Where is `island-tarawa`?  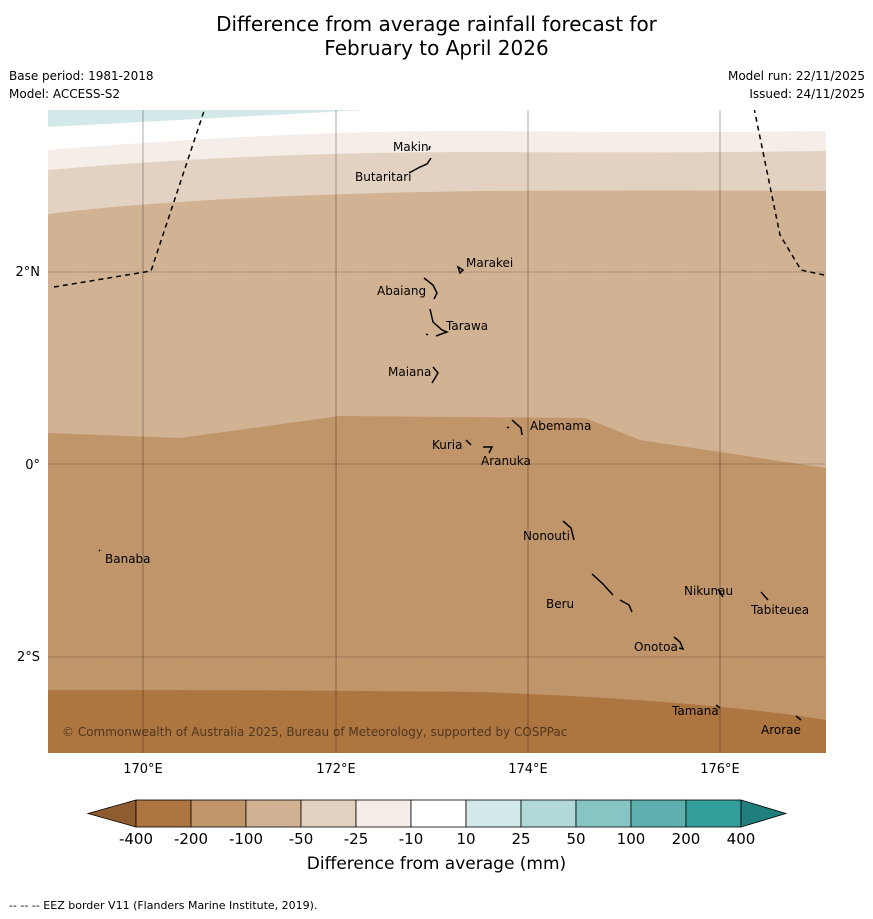
island-tarawa is located at coordinates (437, 322).